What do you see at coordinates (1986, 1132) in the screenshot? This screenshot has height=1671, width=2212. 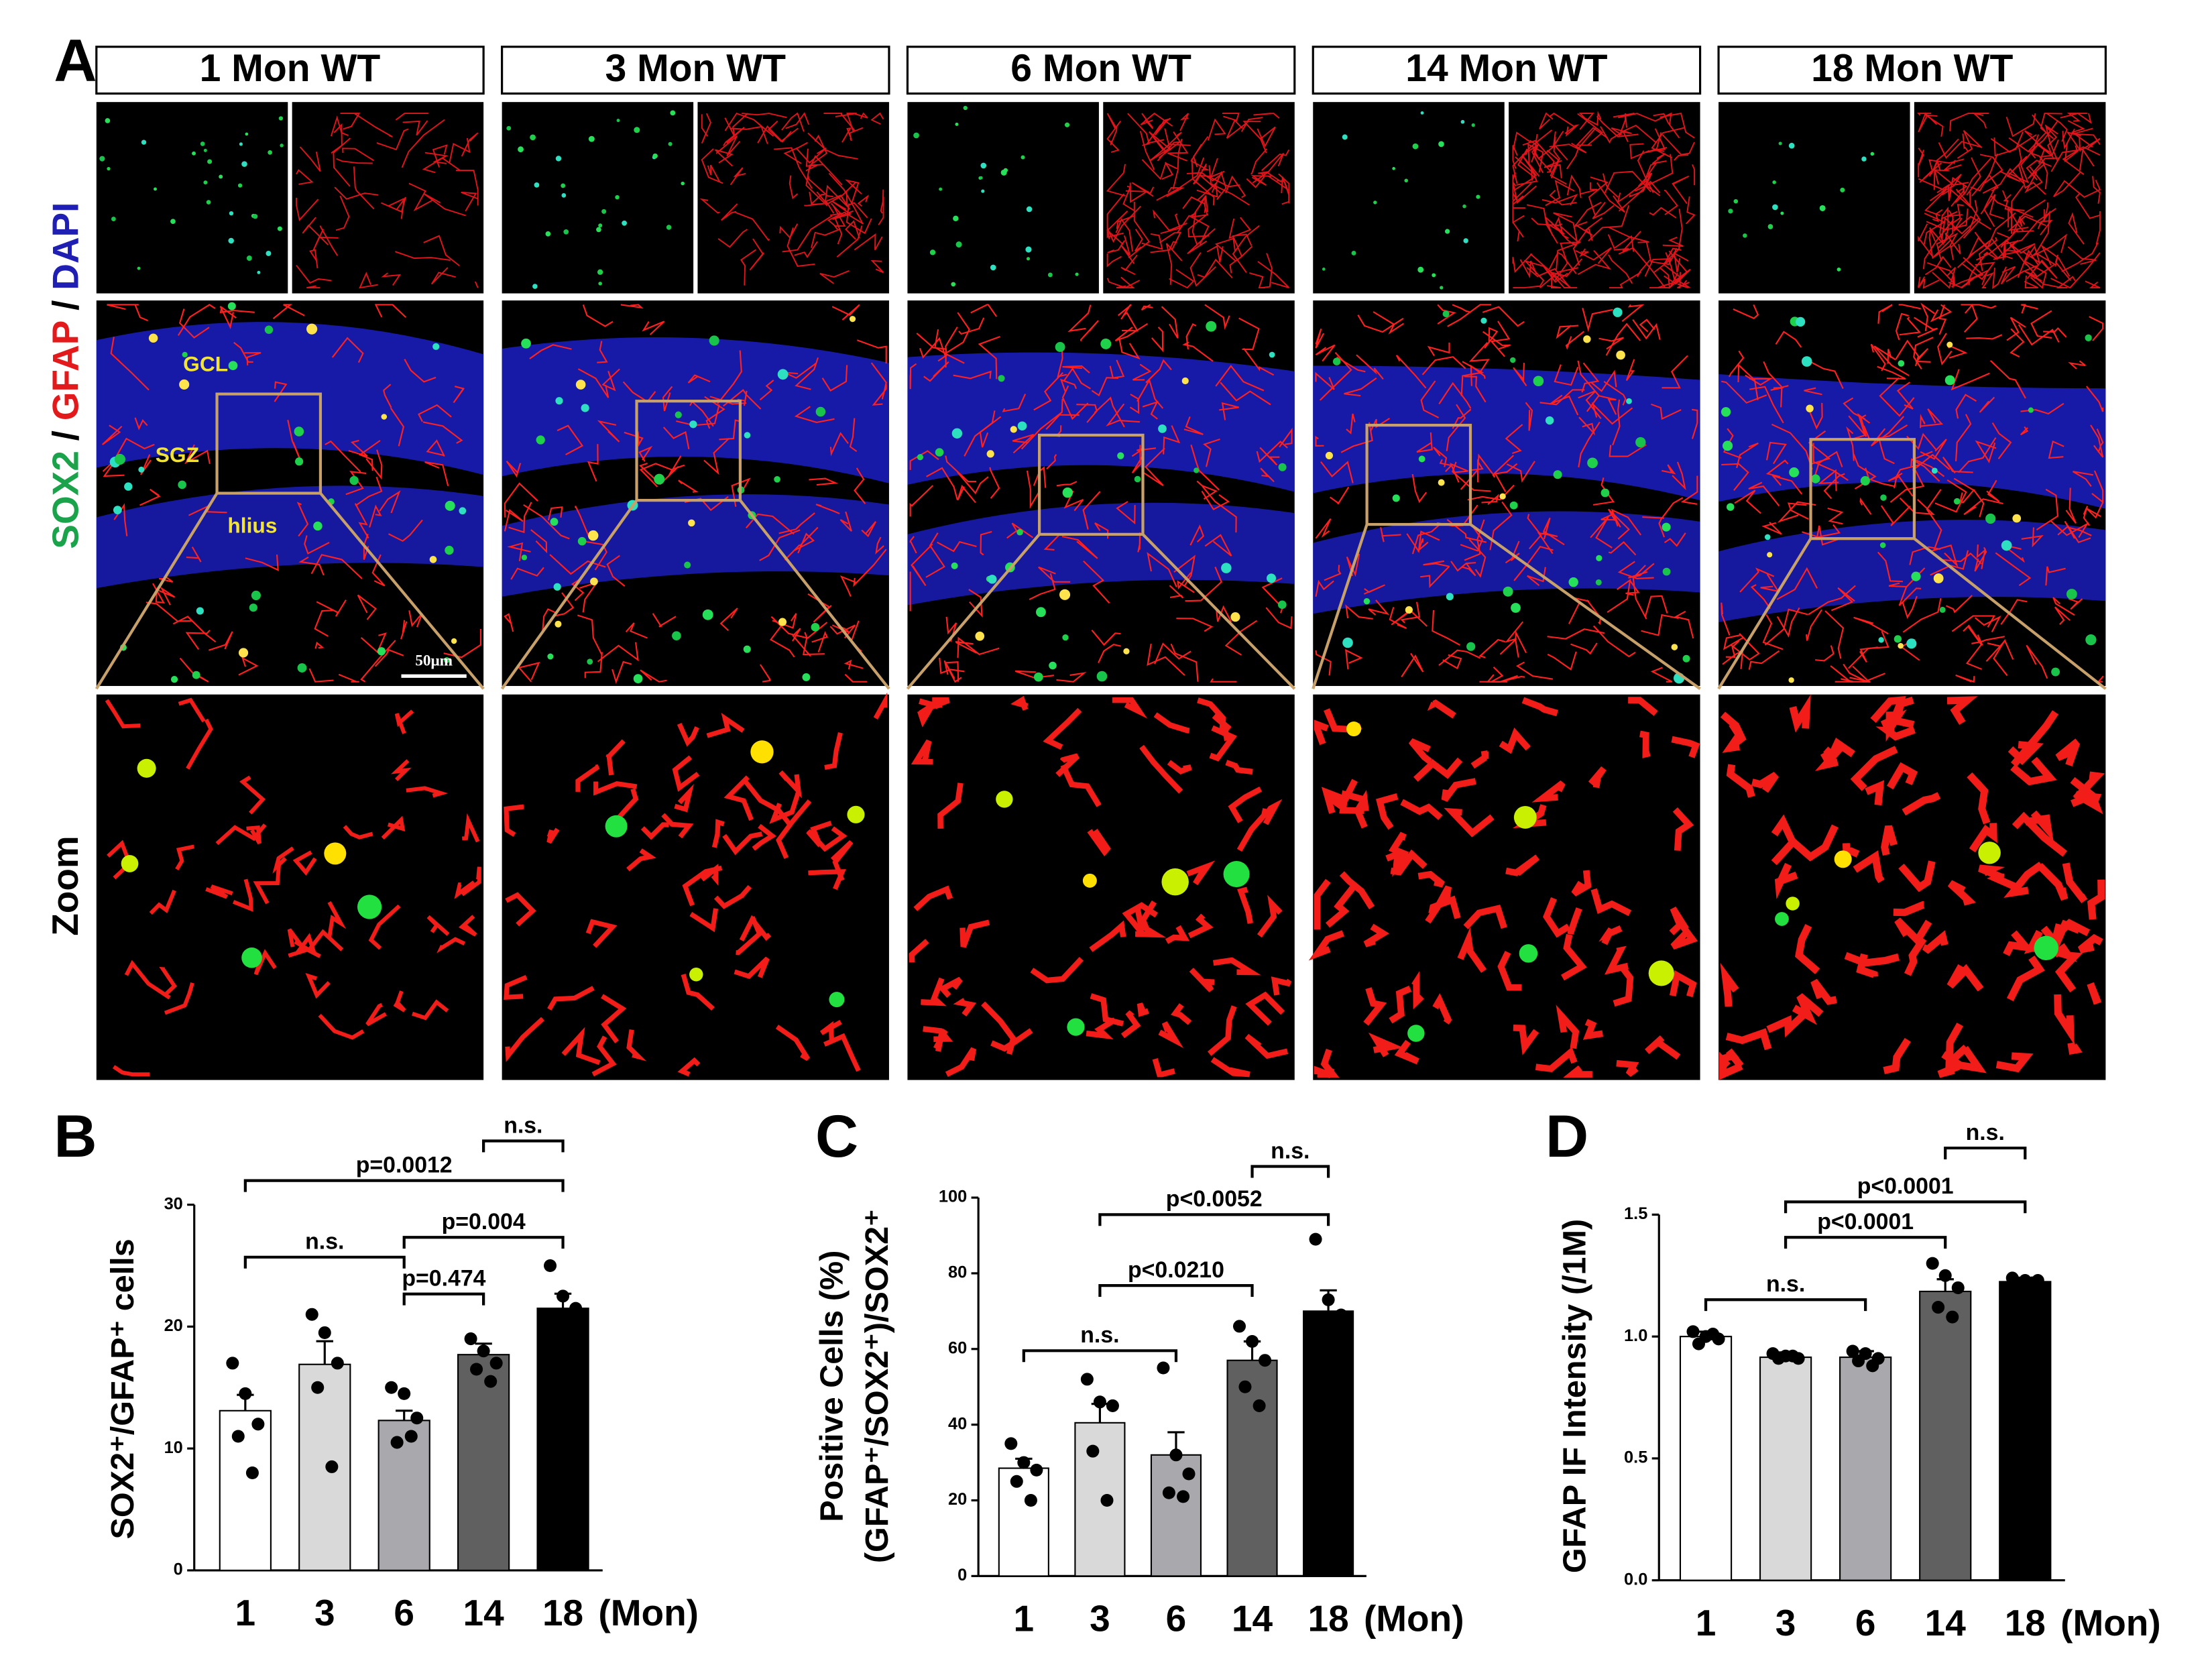 I see `significance-label: n.s.` at bounding box center [1986, 1132].